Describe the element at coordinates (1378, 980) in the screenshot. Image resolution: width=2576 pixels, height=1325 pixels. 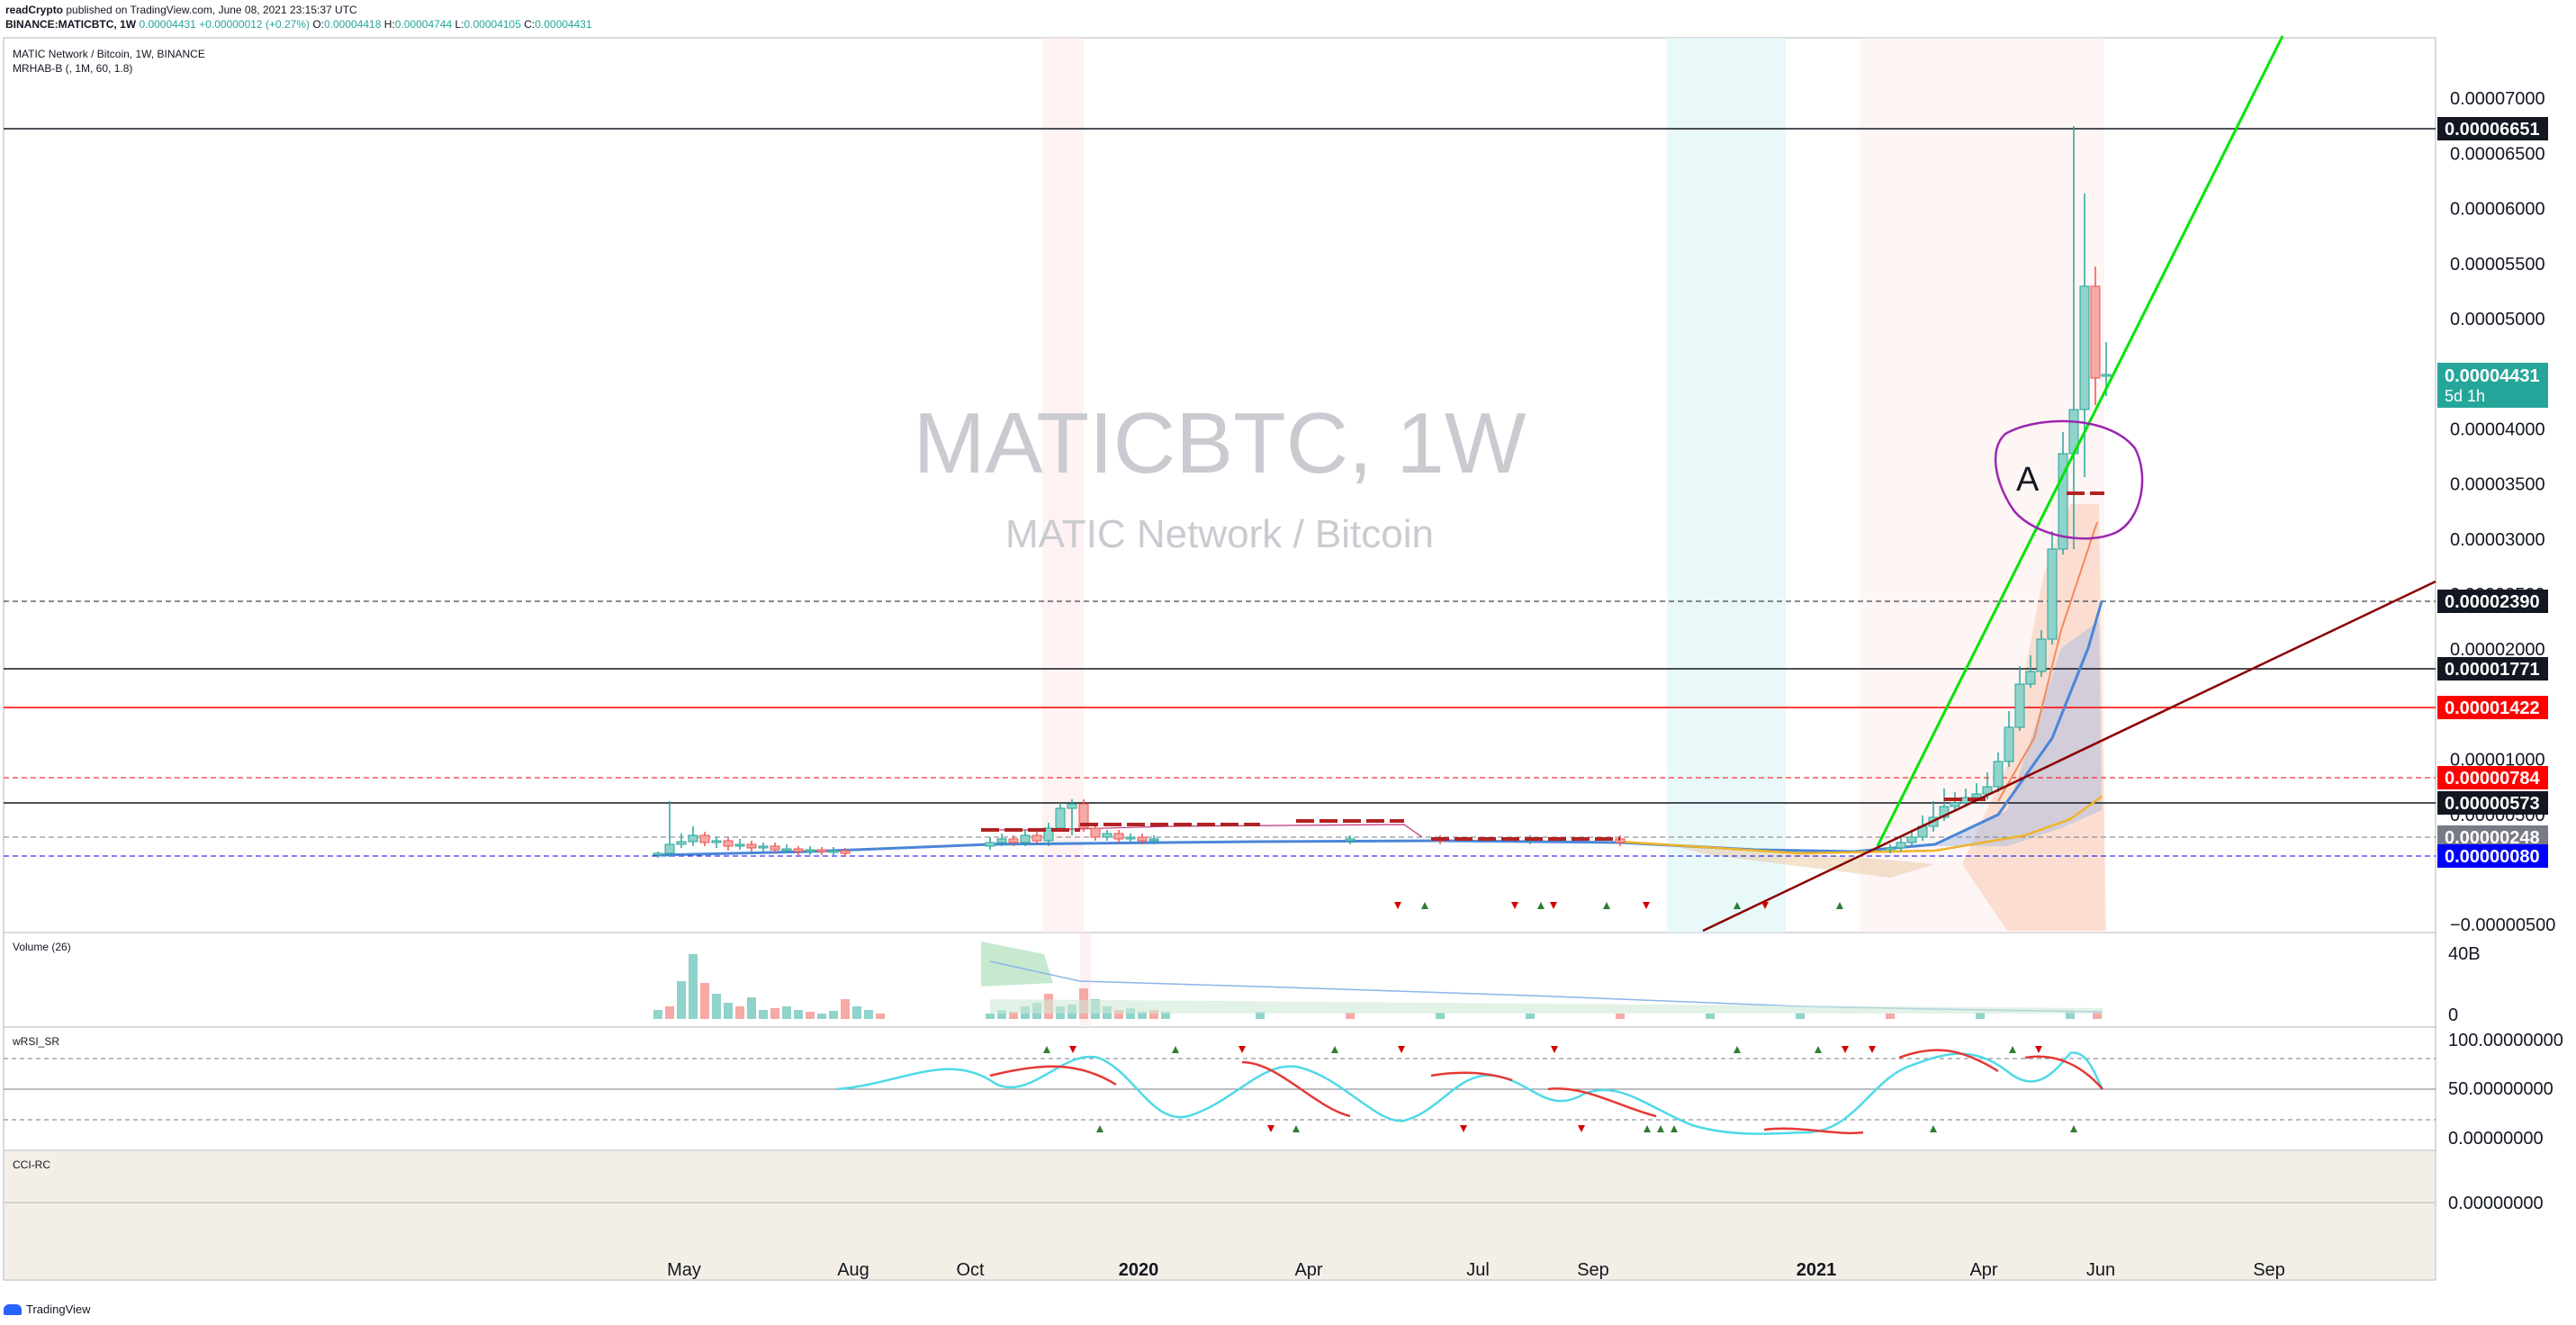
I see `volume-bars` at that location.